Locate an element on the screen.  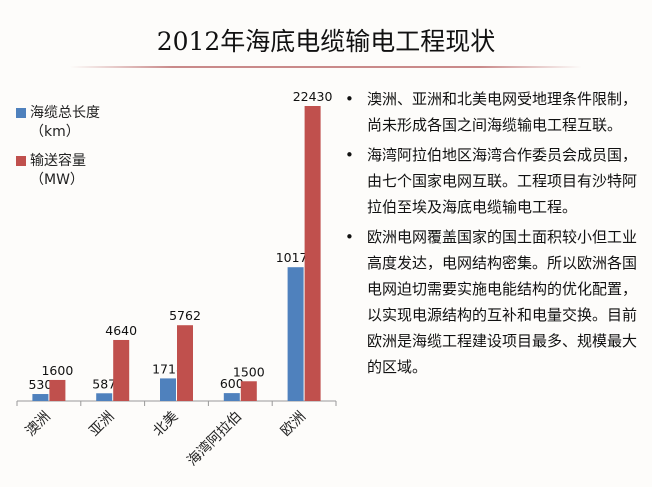
x-tick-label: 北美 is located at coordinates (165, 424).